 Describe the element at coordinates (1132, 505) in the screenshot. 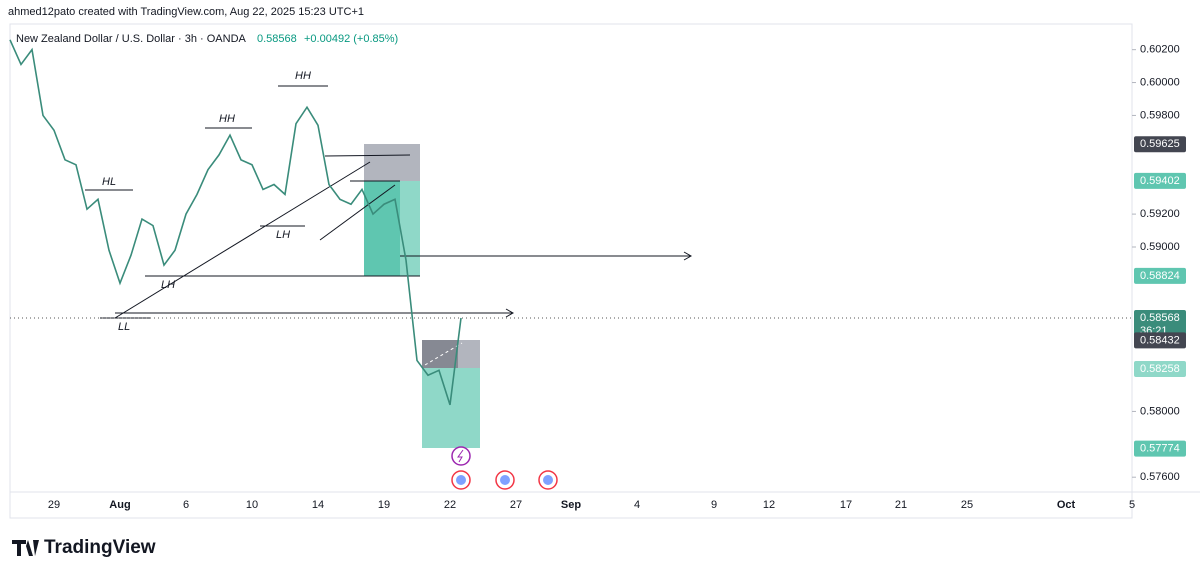

I see `x-tick-label: 5` at that location.